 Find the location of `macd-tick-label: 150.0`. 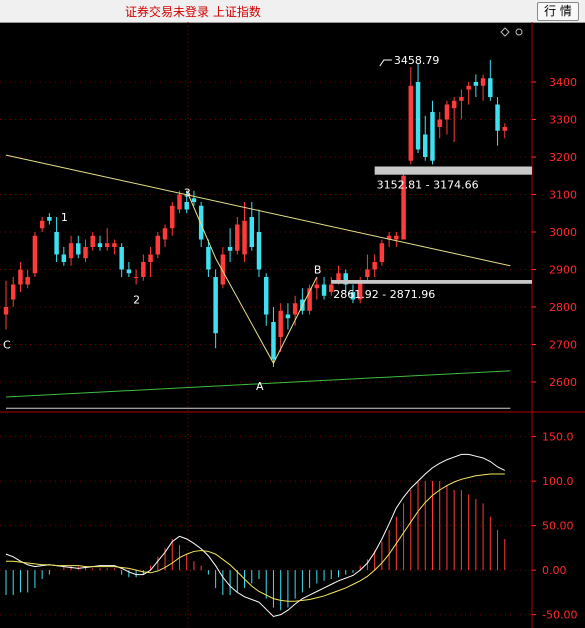

macd-tick-label: 150.0 is located at coordinates (558, 437).